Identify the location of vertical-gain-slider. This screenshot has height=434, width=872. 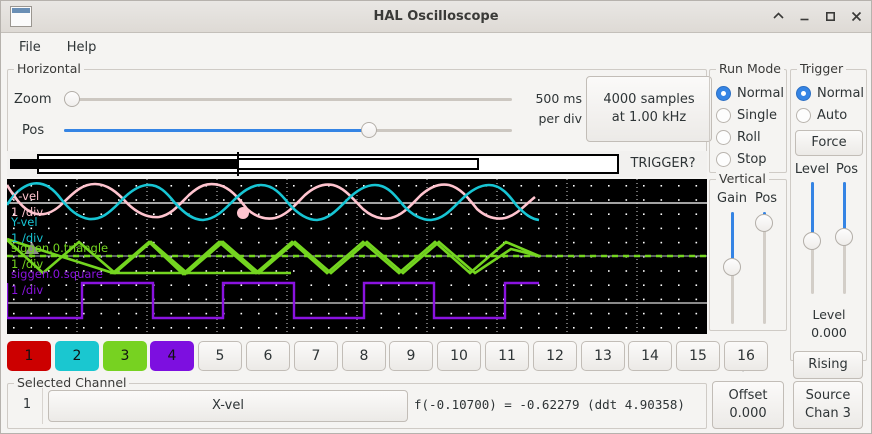
(732, 268).